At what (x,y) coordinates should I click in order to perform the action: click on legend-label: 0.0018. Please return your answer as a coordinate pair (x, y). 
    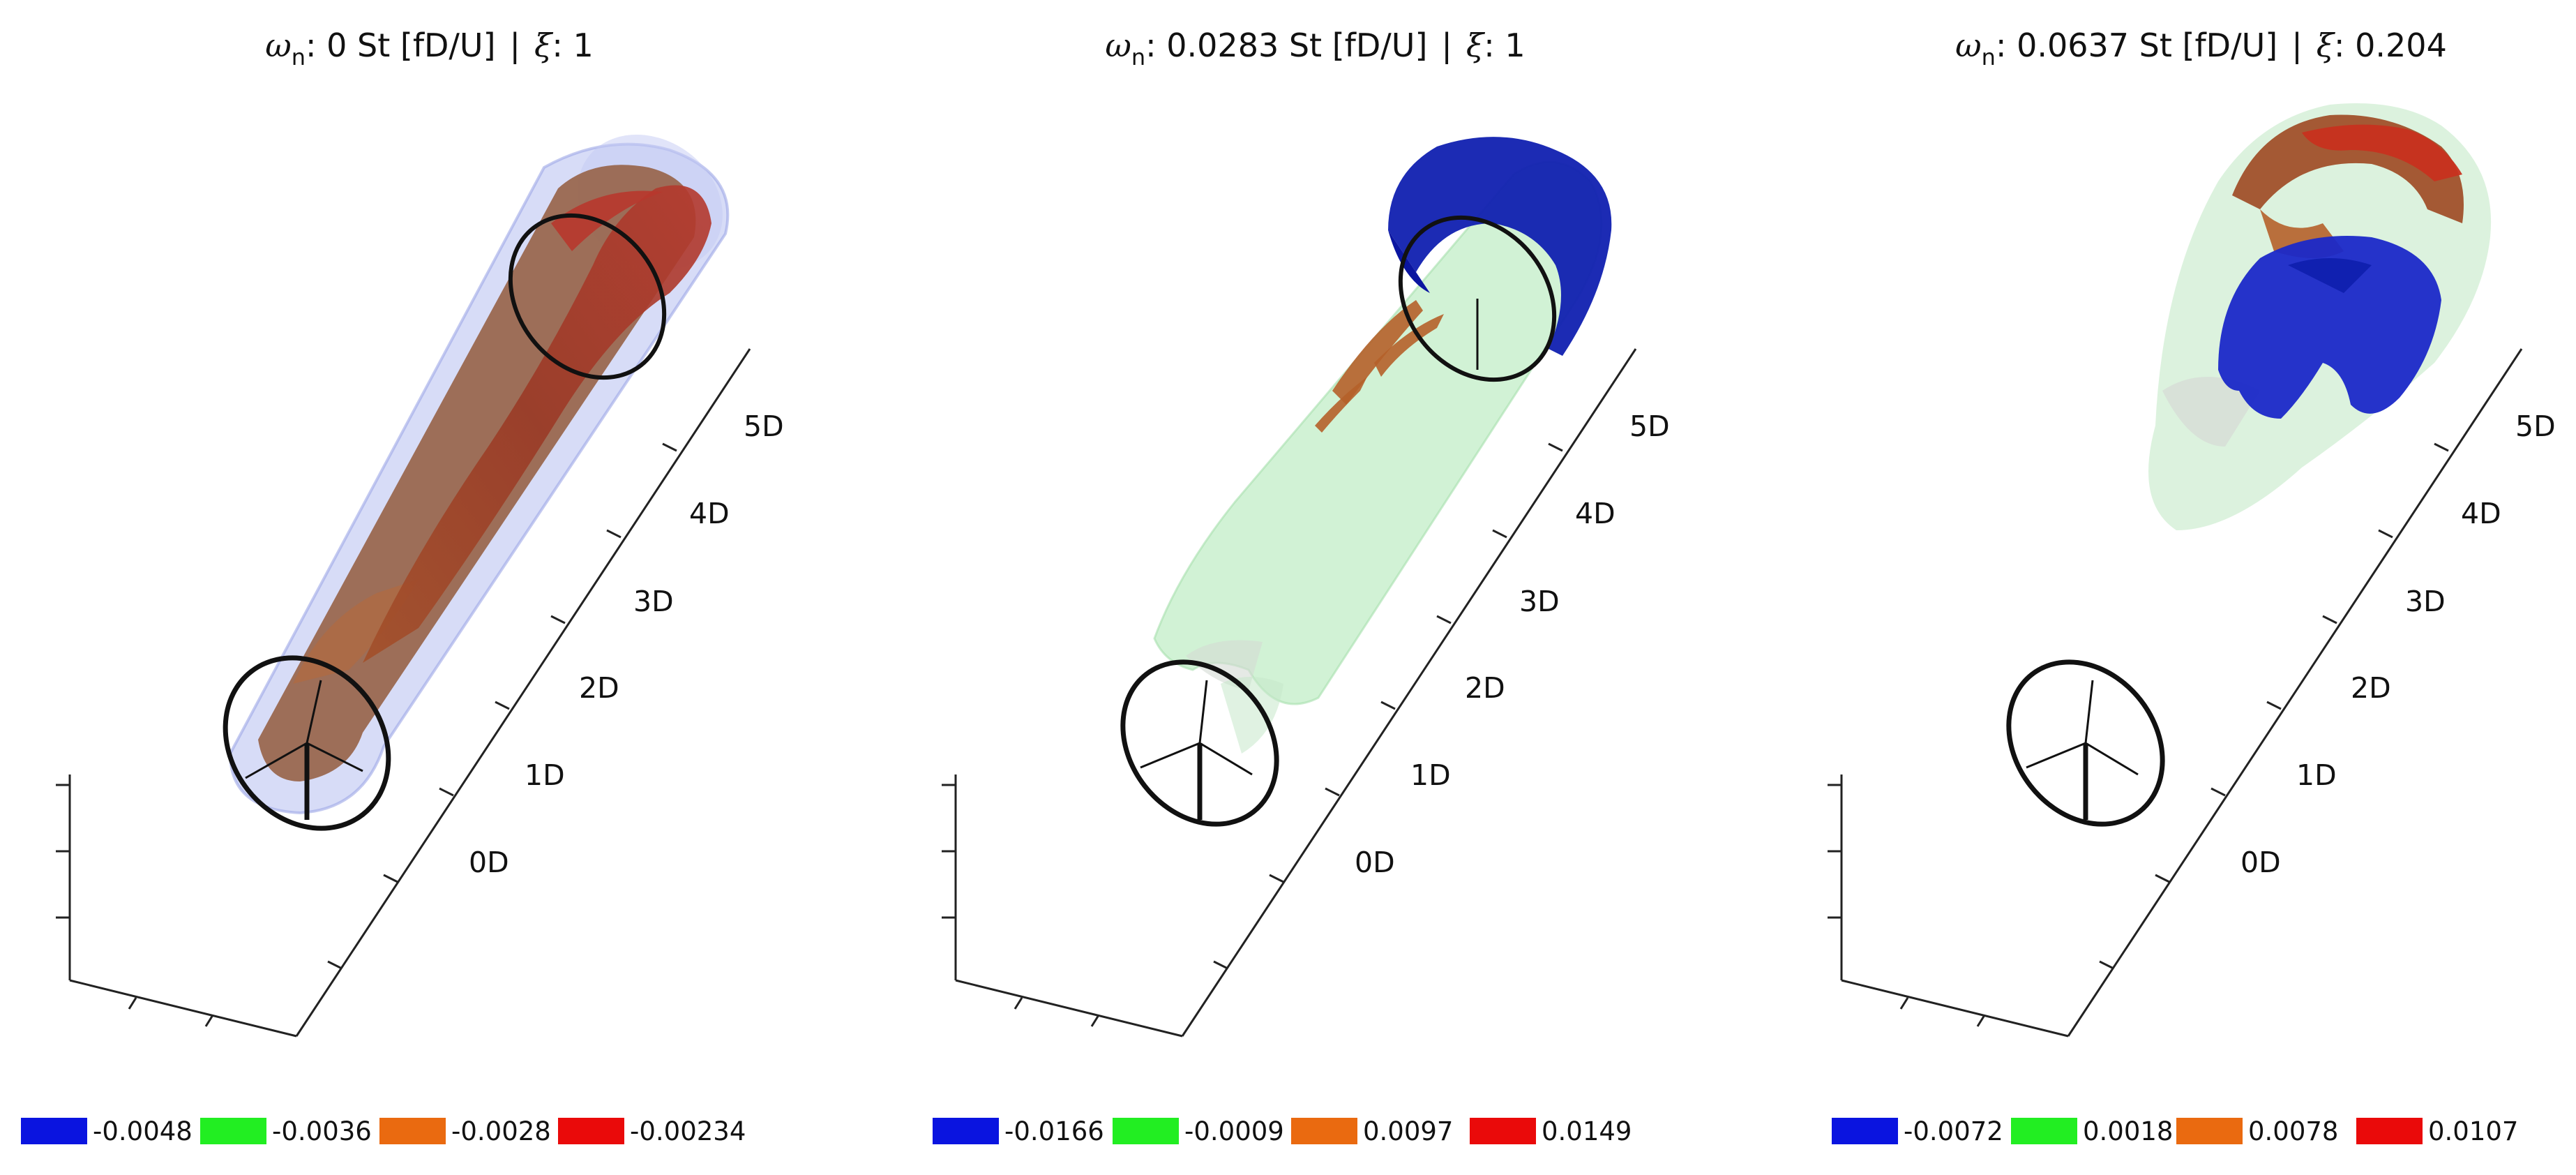
    Looking at the image, I should click on (2128, 1131).